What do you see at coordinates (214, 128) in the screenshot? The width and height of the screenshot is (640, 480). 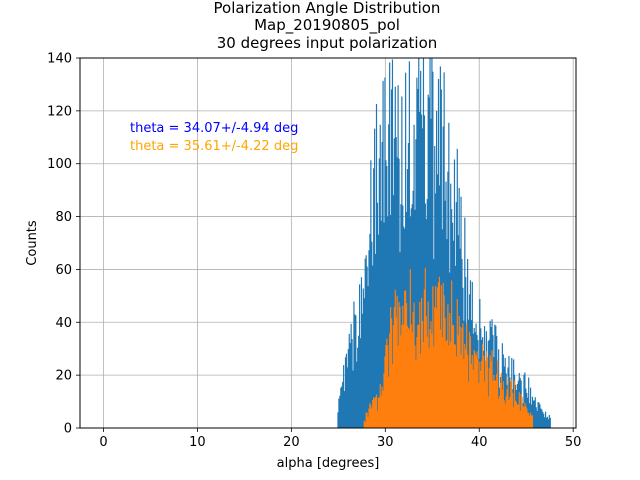 I see `annotation-blue: theta = 34.07+/-4.94 deg` at bounding box center [214, 128].